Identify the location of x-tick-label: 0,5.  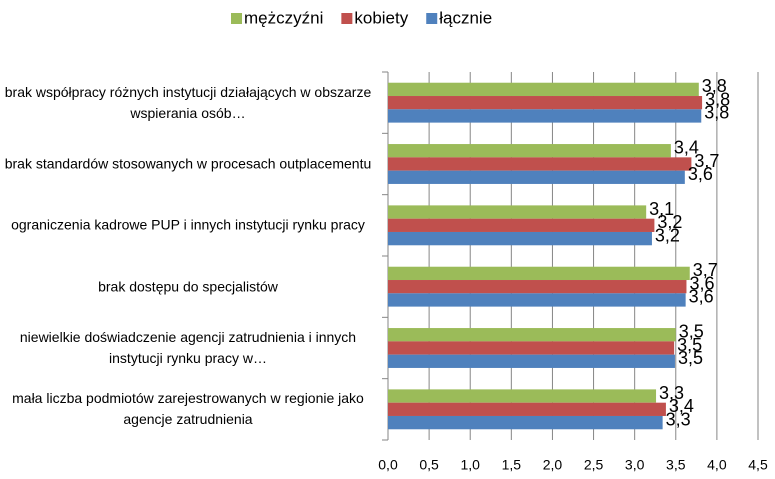
(429, 465).